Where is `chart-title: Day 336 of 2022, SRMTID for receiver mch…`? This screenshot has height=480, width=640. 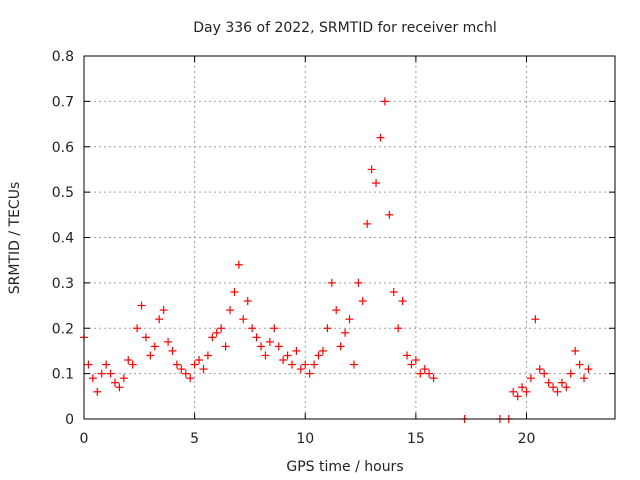 chart-title: Day 336 of 2022, SRMTID for receiver mch… is located at coordinates (345, 28).